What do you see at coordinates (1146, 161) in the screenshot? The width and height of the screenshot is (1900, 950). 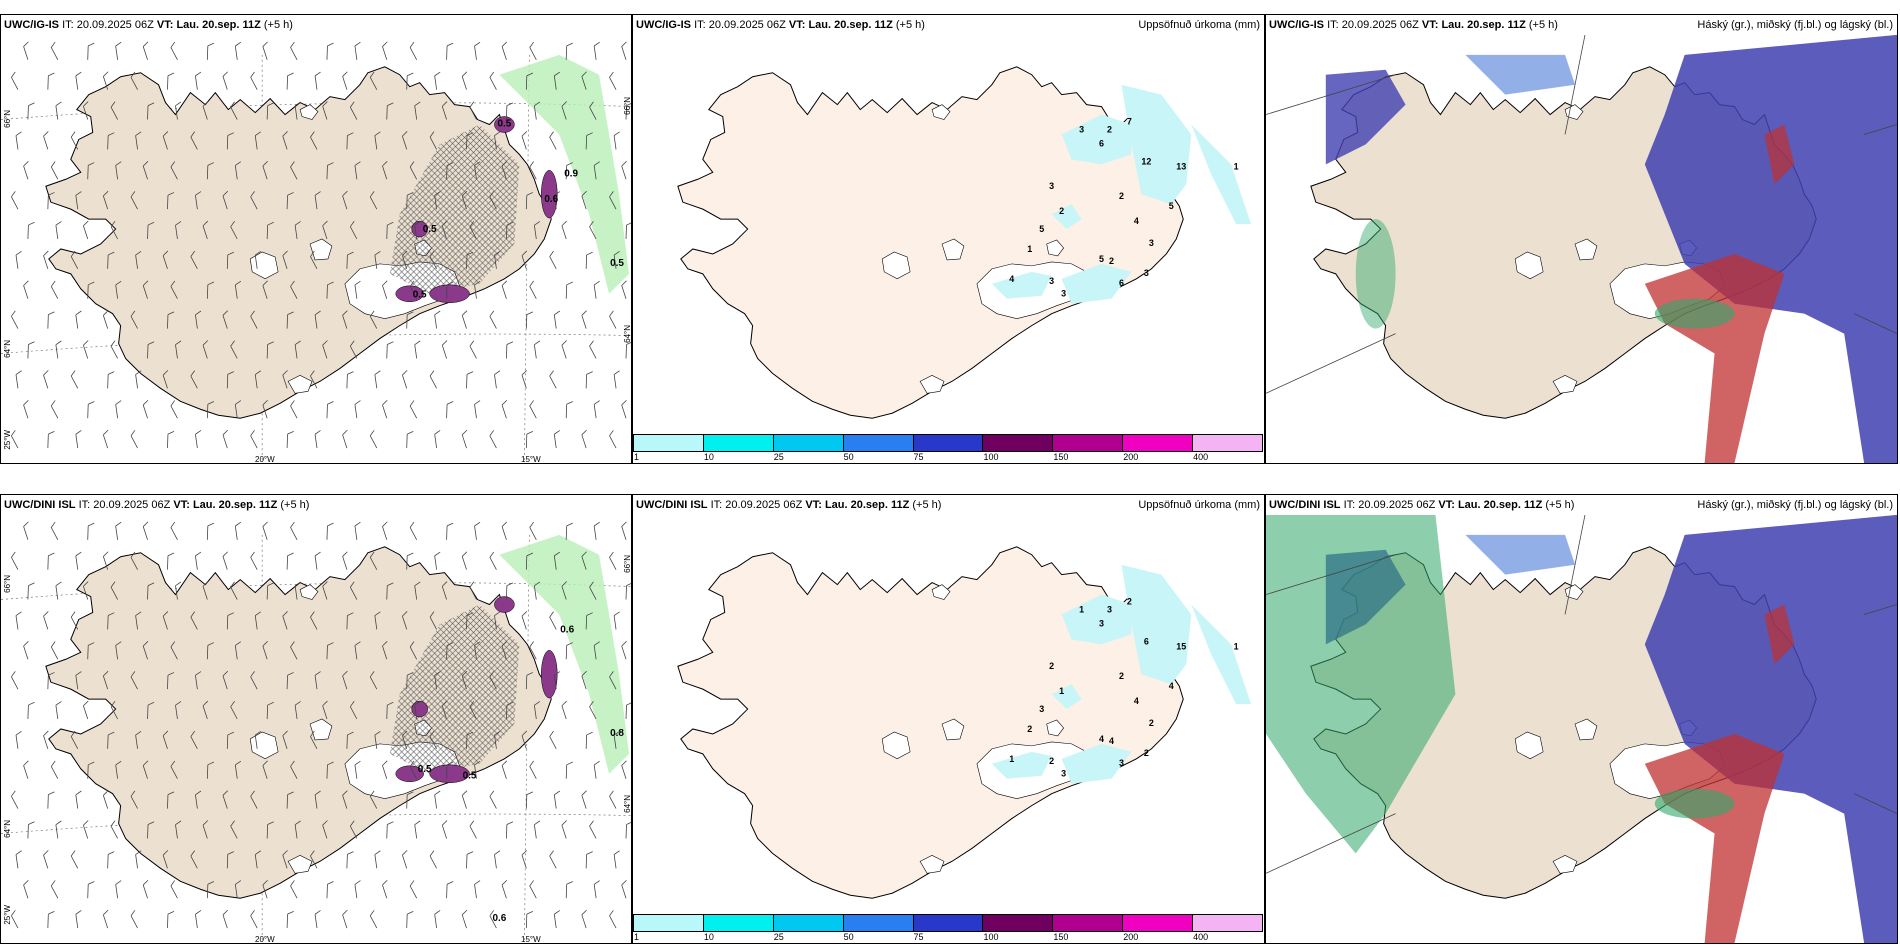 I see `precip-value-label: 12` at bounding box center [1146, 161].